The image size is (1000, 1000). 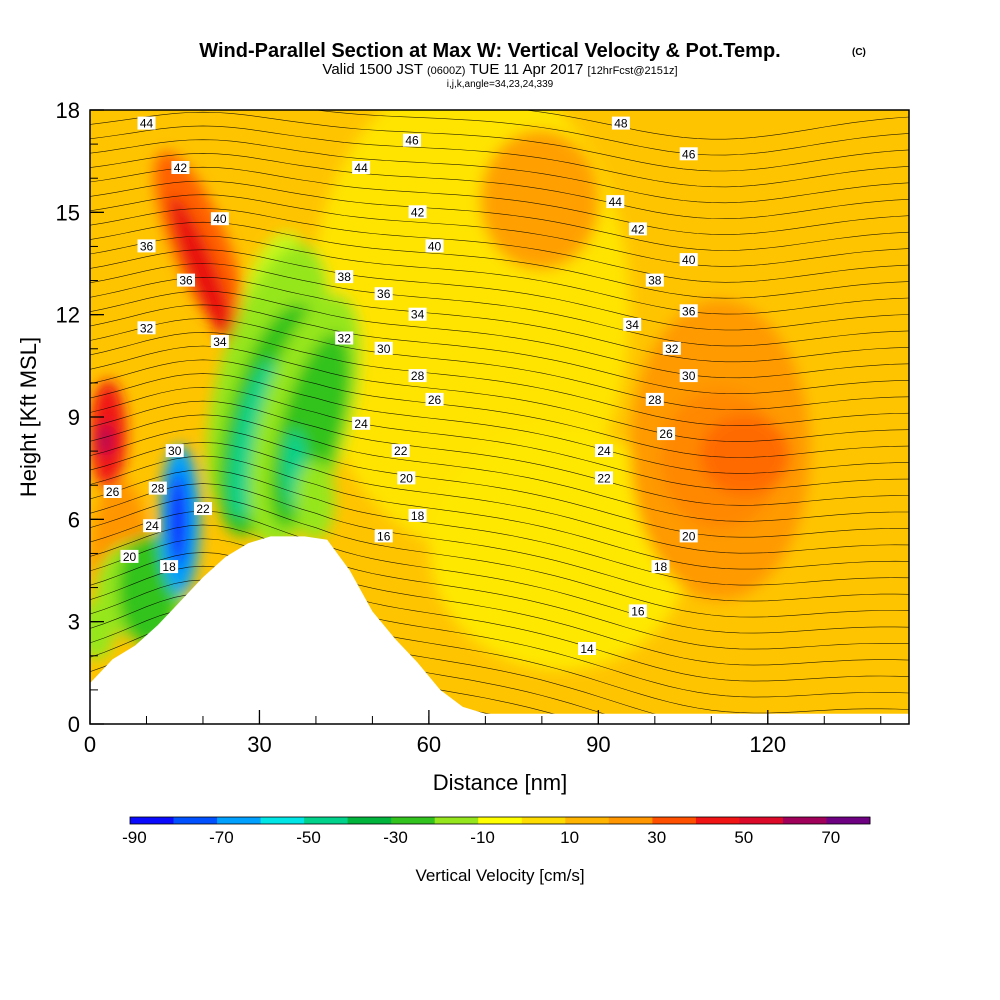 I want to click on contour-label-text: 30, so click(x=175, y=451).